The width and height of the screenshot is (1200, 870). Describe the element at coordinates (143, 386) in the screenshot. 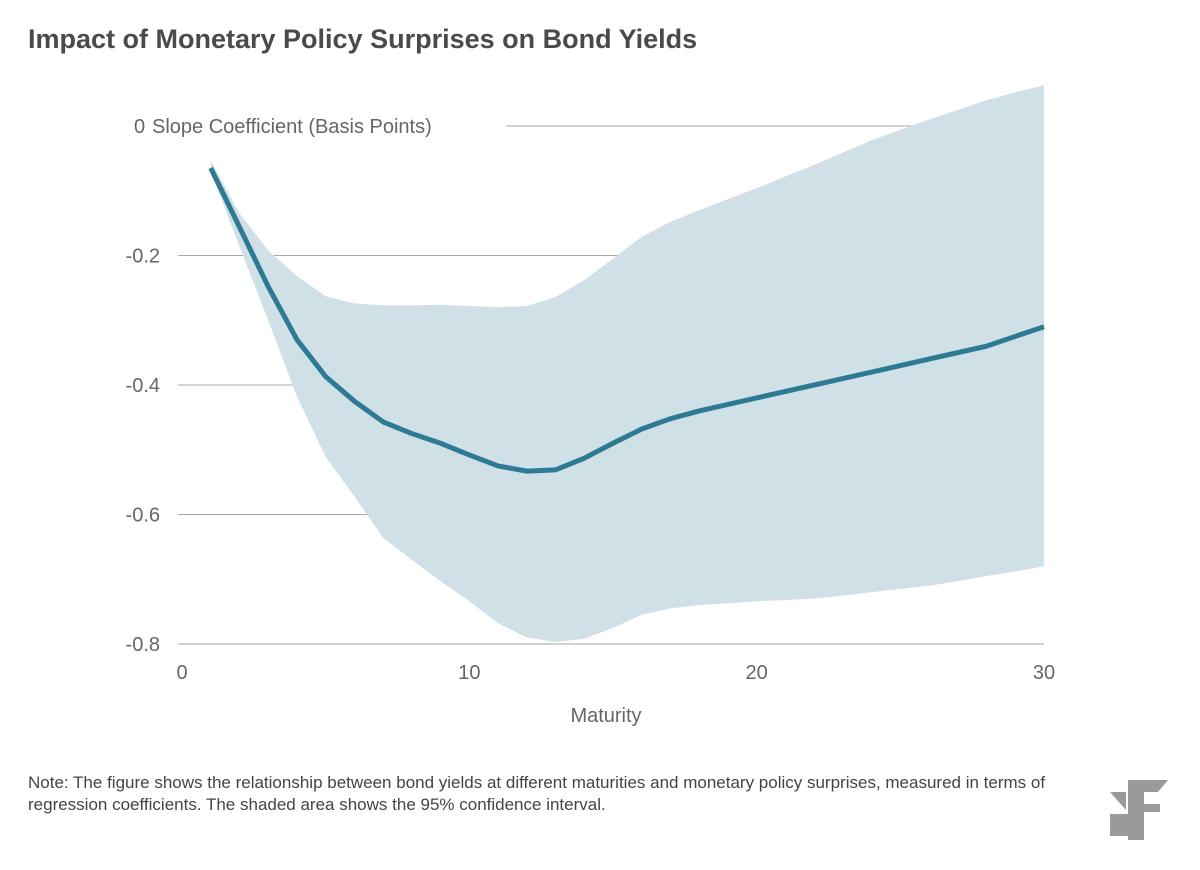

I see `y-tick-label: -0.4` at that location.